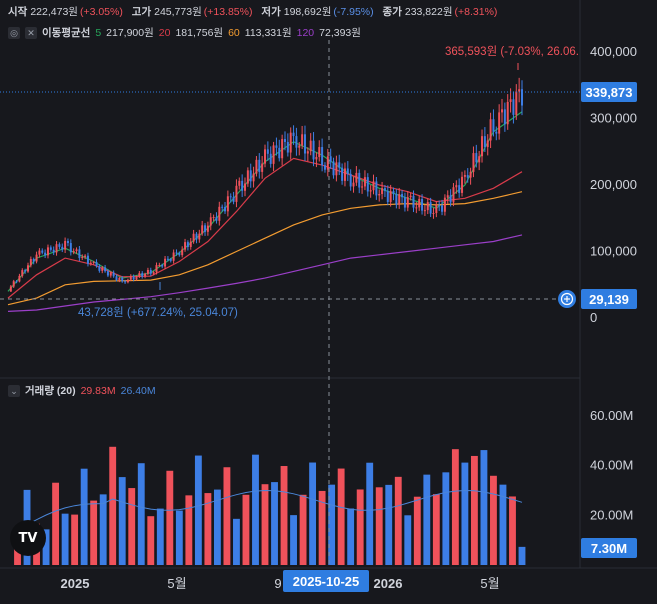 The height and width of the screenshot is (604, 657). Describe the element at coordinates (353, 12) in the screenshot. I see `low-change: (-7.95%)` at that location.